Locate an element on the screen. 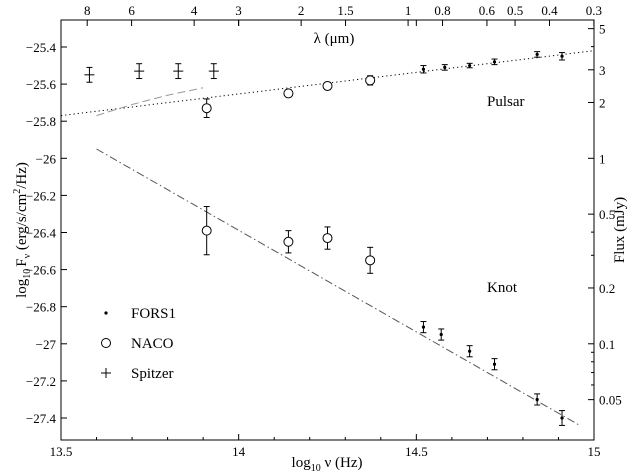  right-axis-title: Flux (mJy) is located at coordinates (620, 230).